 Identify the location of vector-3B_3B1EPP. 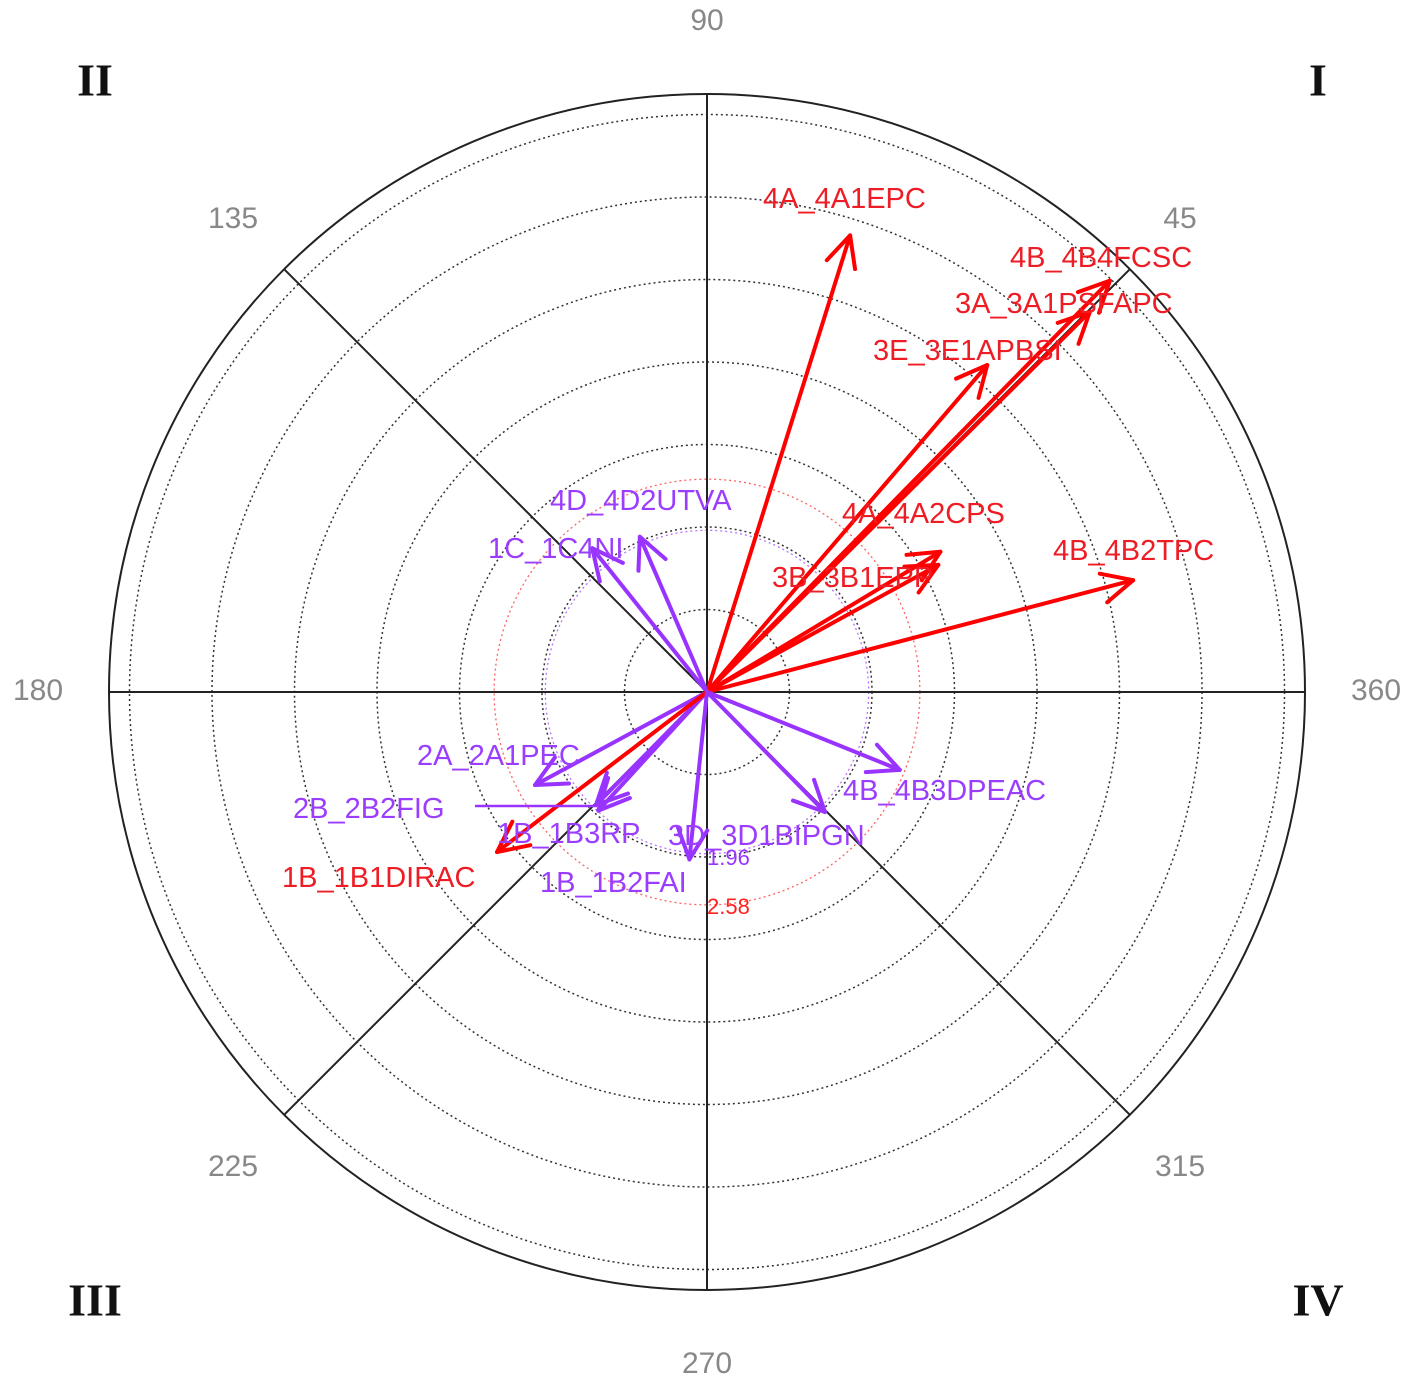
(823, 628).